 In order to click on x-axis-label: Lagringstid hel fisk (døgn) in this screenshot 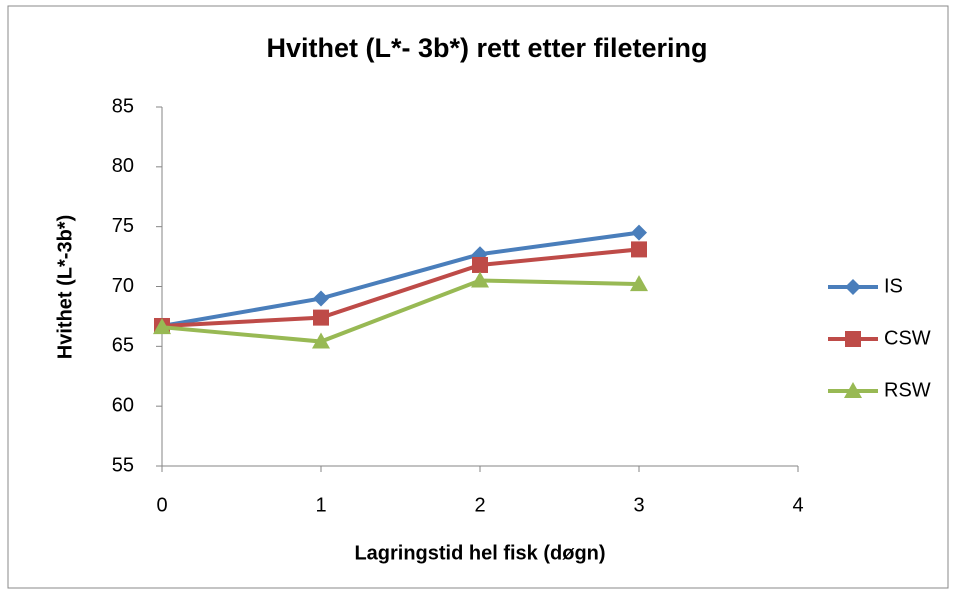, I will do `click(479, 553)`.